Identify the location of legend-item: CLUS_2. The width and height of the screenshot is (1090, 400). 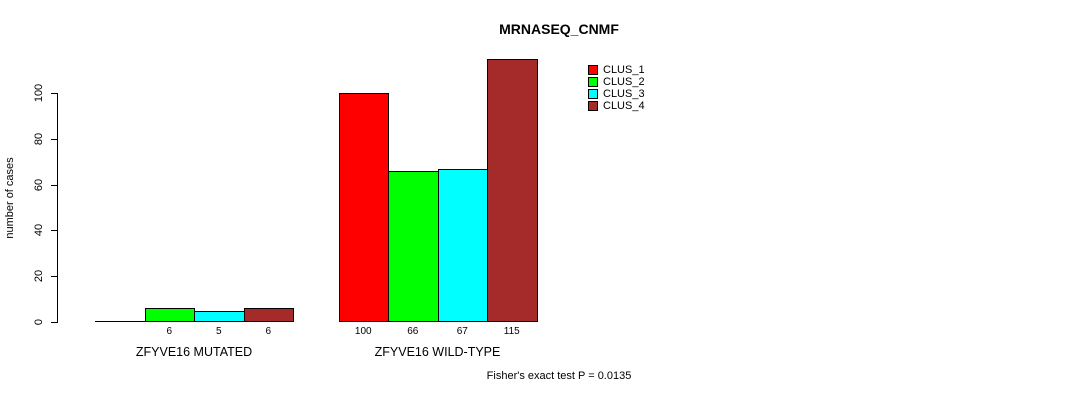
(616, 82).